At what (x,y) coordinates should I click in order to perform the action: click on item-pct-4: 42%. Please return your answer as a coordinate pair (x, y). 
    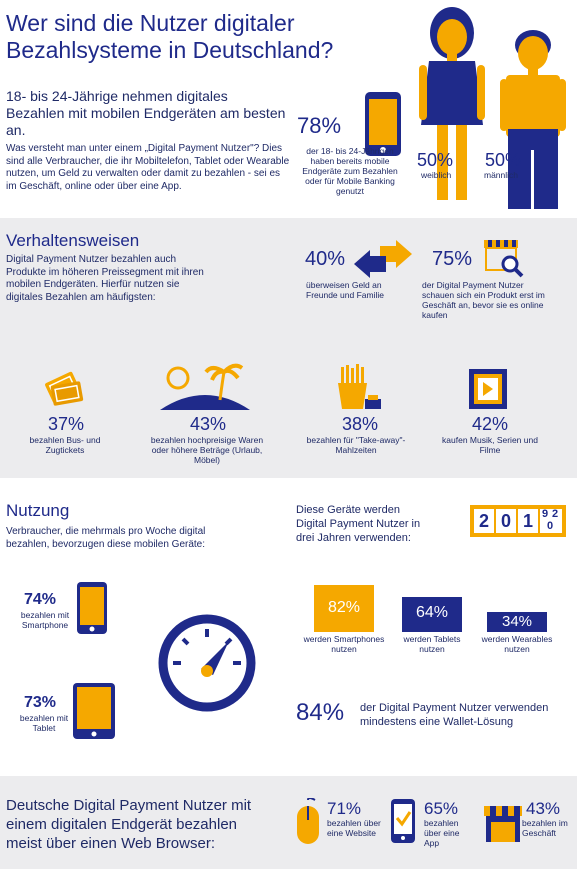
    Looking at the image, I should click on (490, 424).